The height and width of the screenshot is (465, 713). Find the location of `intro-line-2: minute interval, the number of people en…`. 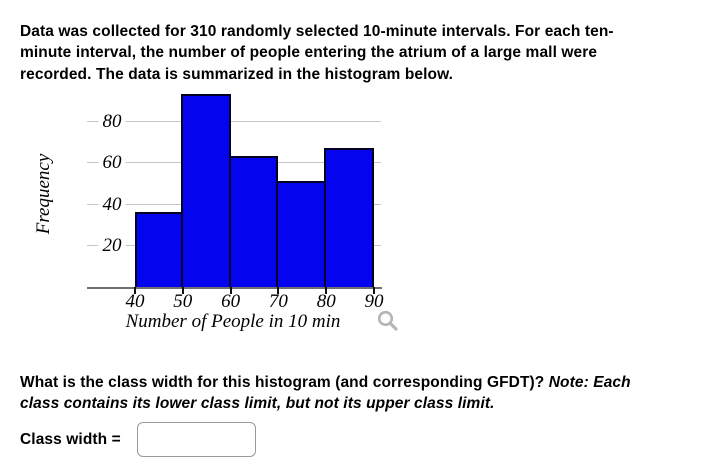

intro-line-2: minute interval, the number of people en… is located at coordinates (309, 52).